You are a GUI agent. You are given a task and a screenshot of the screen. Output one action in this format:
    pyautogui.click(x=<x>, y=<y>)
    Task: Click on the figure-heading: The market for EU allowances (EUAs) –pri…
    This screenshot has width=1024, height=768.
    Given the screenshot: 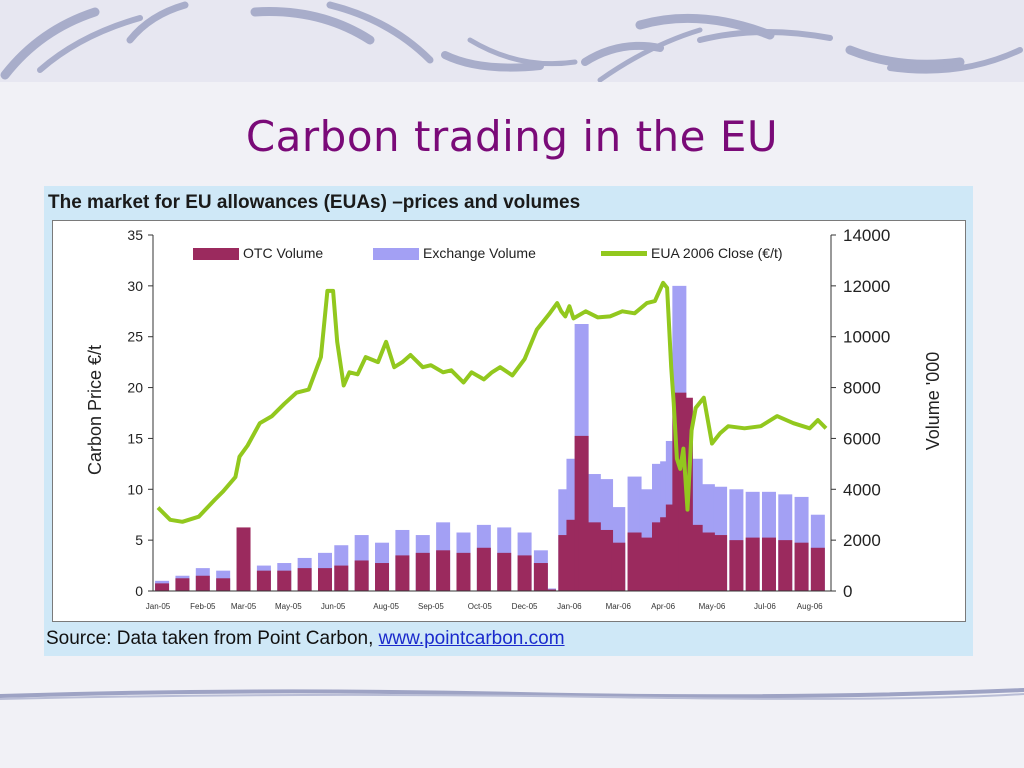 What is the action you would take?
    pyautogui.click(x=314, y=202)
    